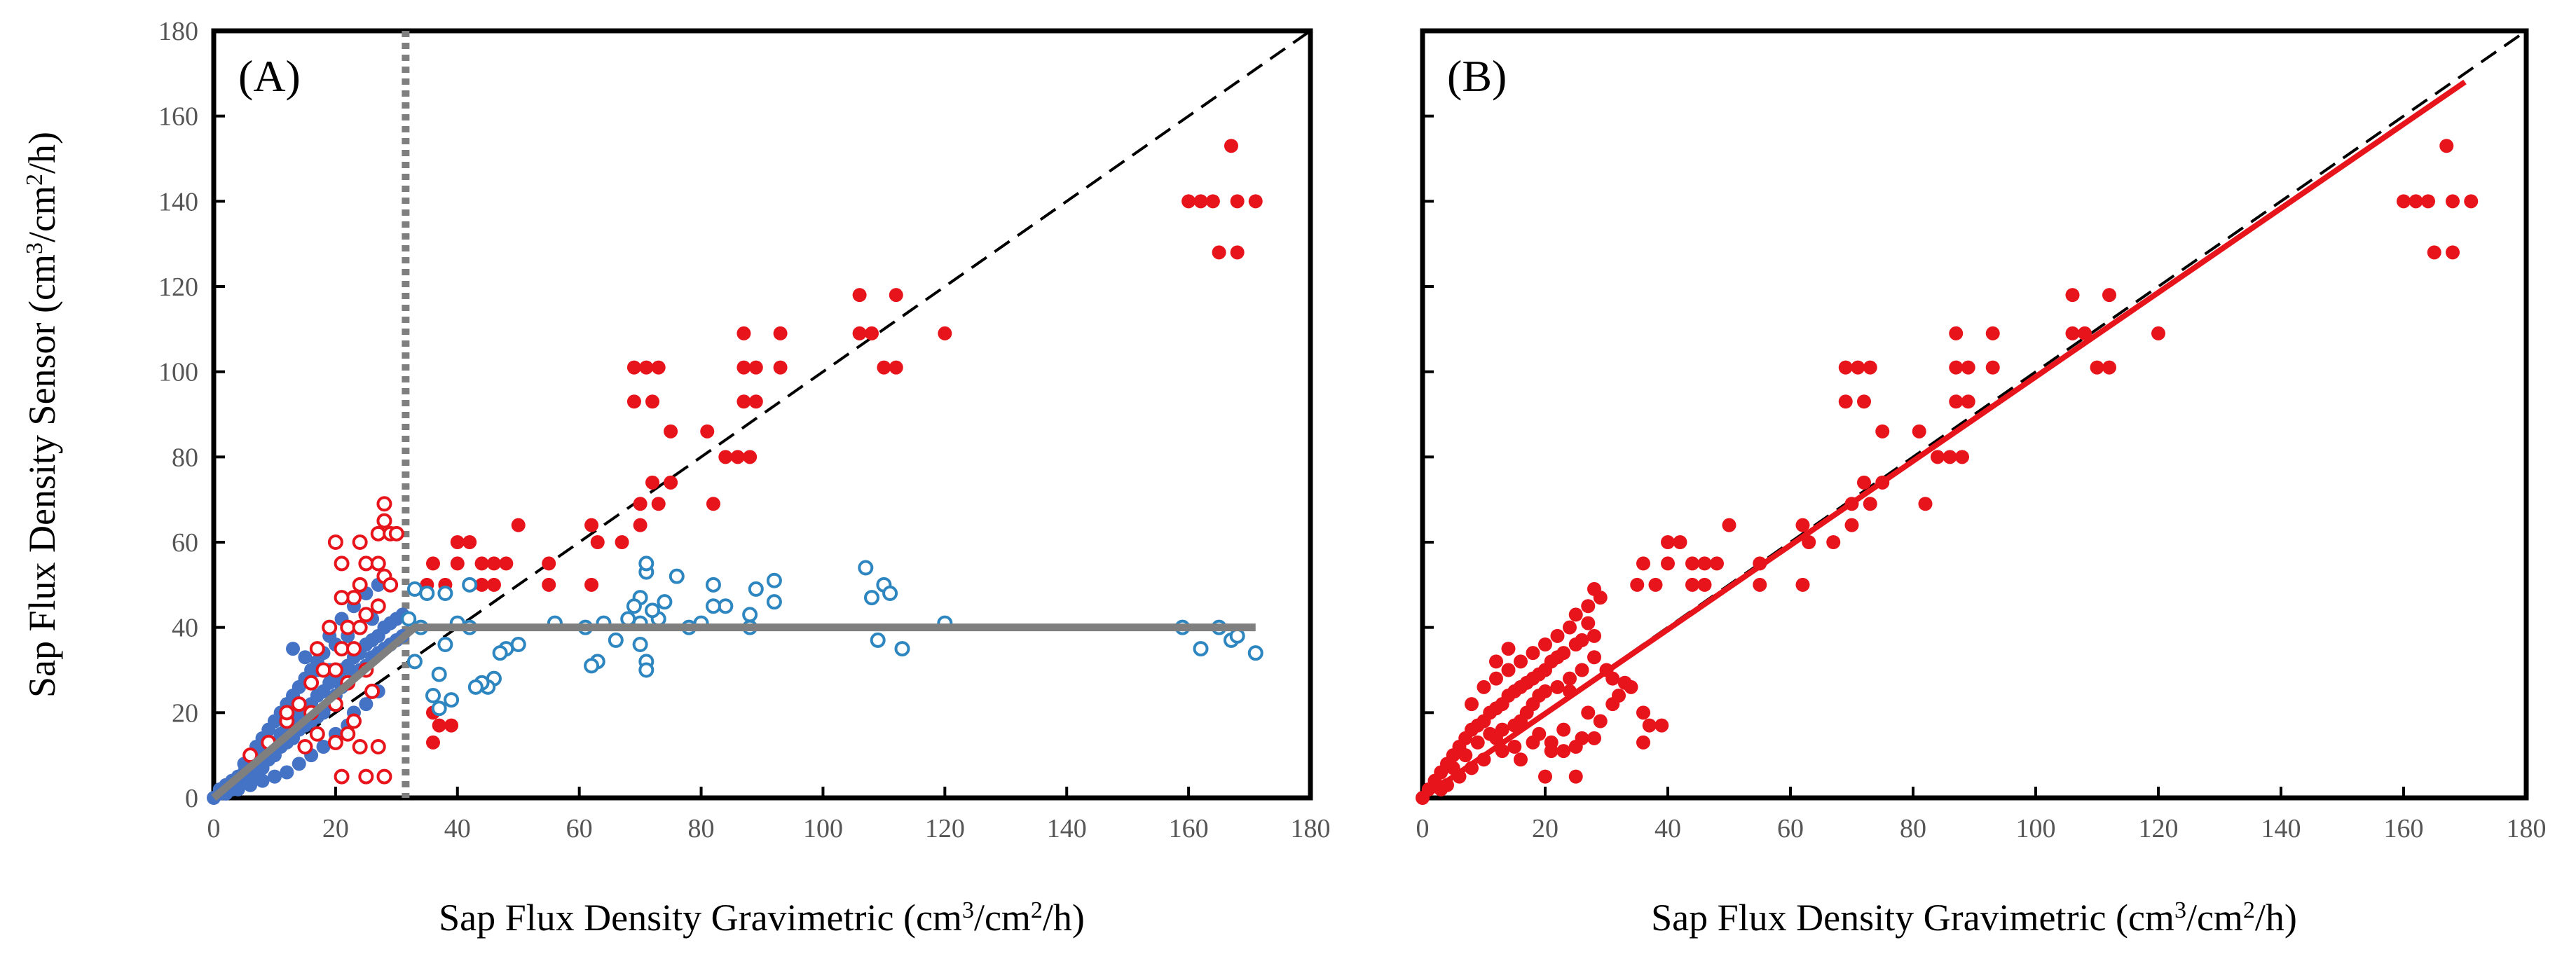 The height and width of the screenshot is (966, 2576). Describe the element at coordinates (178, 372) in the screenshot. I see `panel-a-y-tick-label-5: 100` at that location.